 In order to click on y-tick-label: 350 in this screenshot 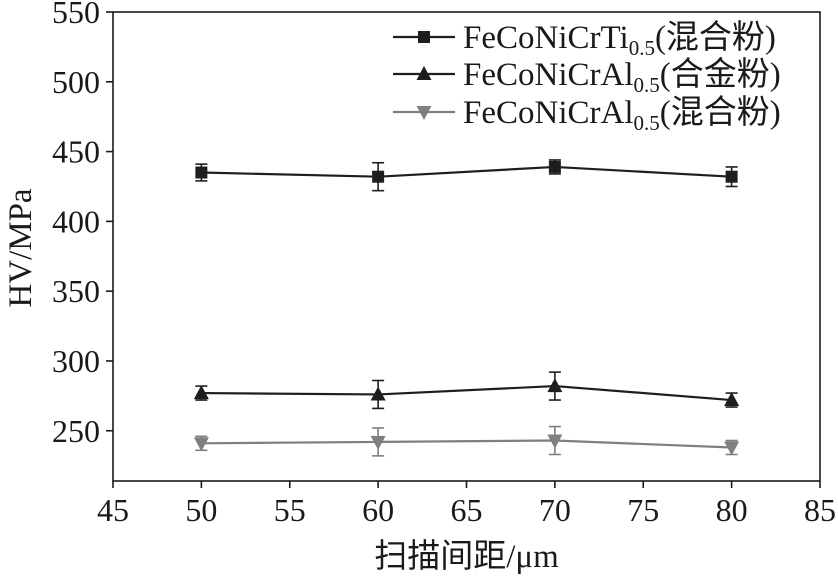, I will do `click(76, 291)`.